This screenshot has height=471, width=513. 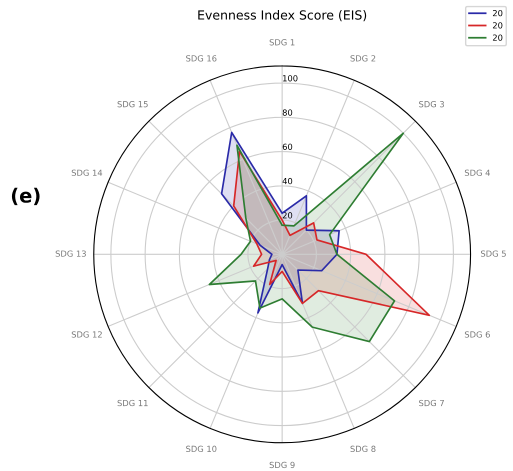 I want to click on spoke-label: SDG 7, so click(x=431, y=403).